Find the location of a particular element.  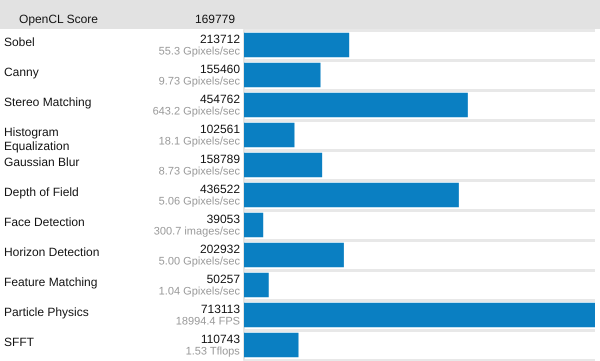

data-label: 102561 is located at coordinates (220, 129).